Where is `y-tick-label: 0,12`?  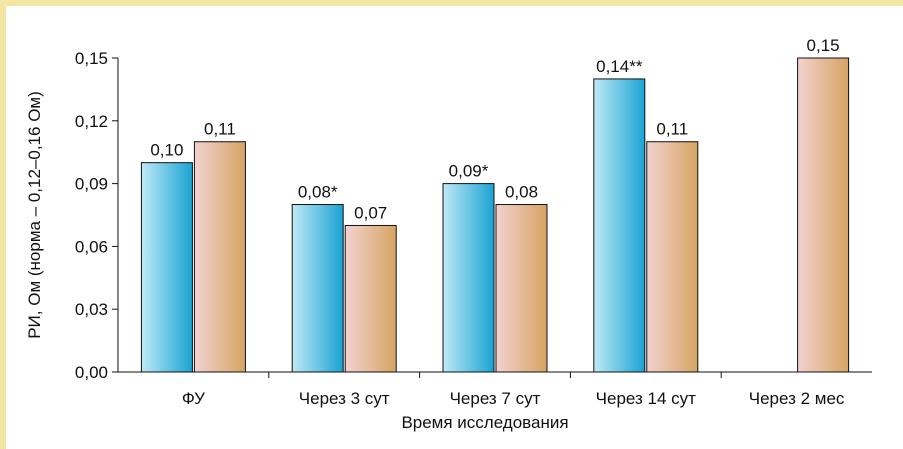 y-tick-label: 0,12 is located at coordinates (91, 121).